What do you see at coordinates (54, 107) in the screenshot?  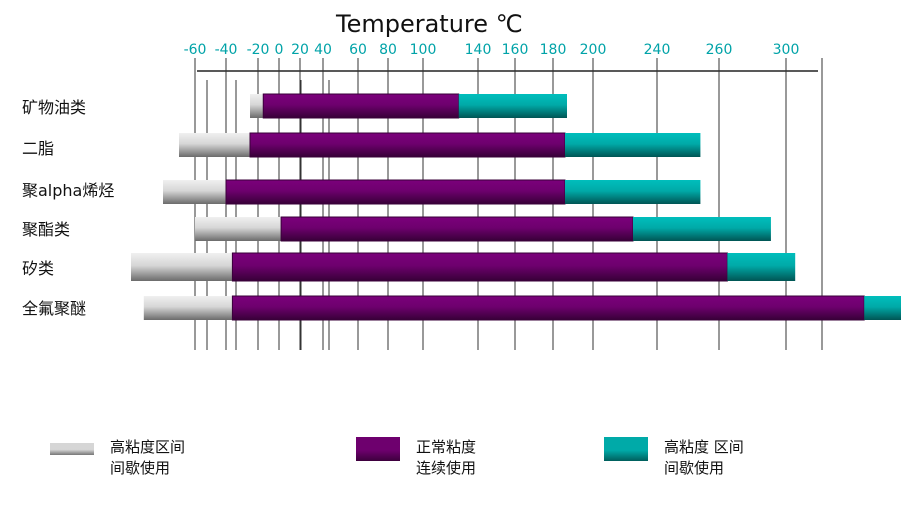 I see `category-label: 矿物油类` at bounding box center [54, 107].